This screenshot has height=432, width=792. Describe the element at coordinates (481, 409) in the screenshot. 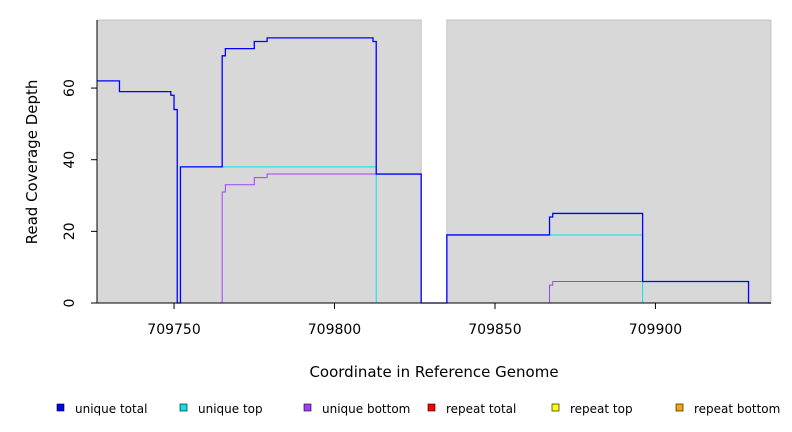

I see `legend-label: repeat total` at that location.